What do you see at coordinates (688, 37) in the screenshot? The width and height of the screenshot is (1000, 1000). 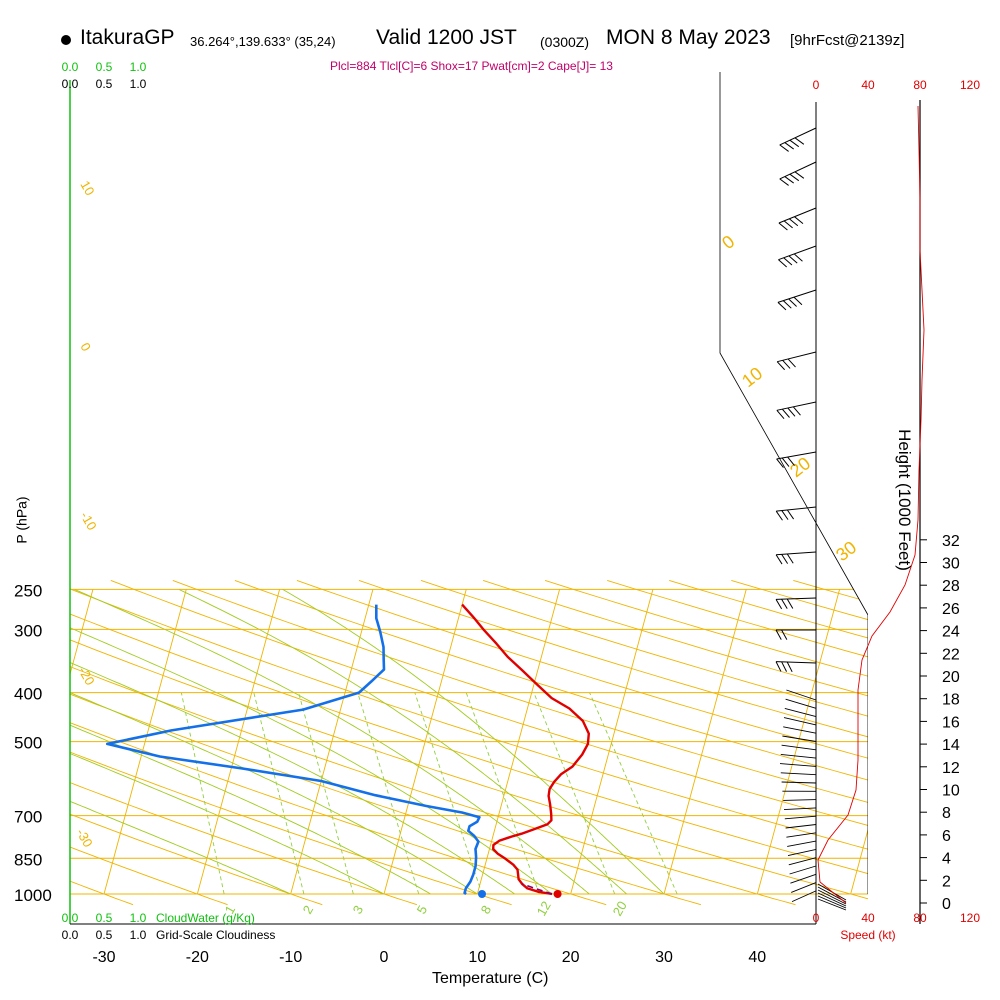 I see `valid-date: MON 8 May 2023` at bounding box center [688, 37].